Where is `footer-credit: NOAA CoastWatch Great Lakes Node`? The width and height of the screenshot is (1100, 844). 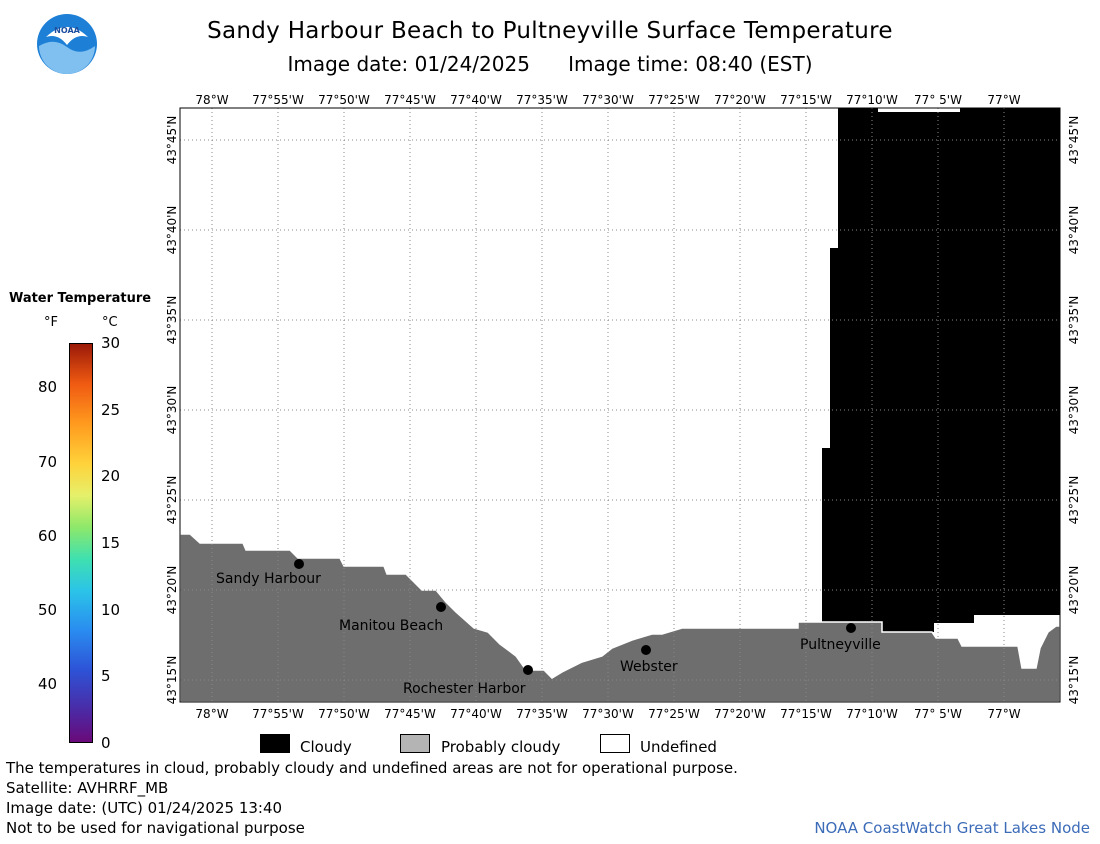 footer-credit: NOAA CoastWatch Great Lakes Node is located at coordinates (952, 828).